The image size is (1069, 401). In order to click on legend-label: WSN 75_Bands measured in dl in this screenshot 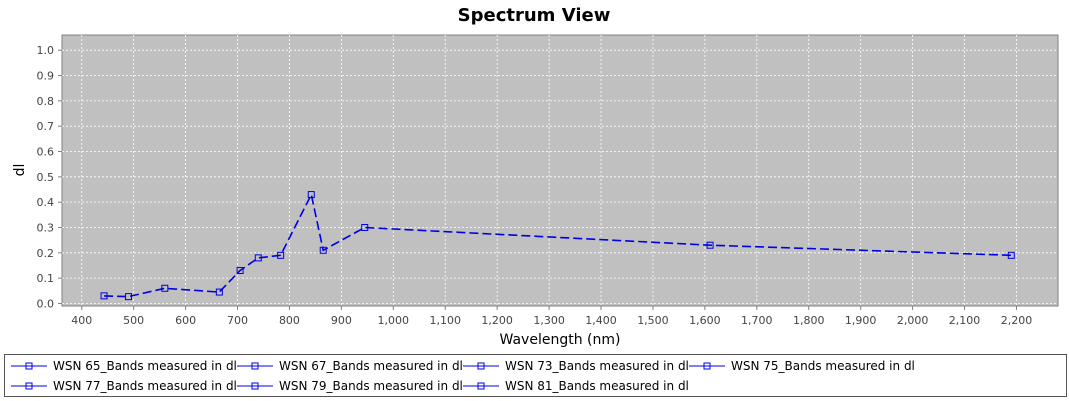, I will do `click(823, 366)`.